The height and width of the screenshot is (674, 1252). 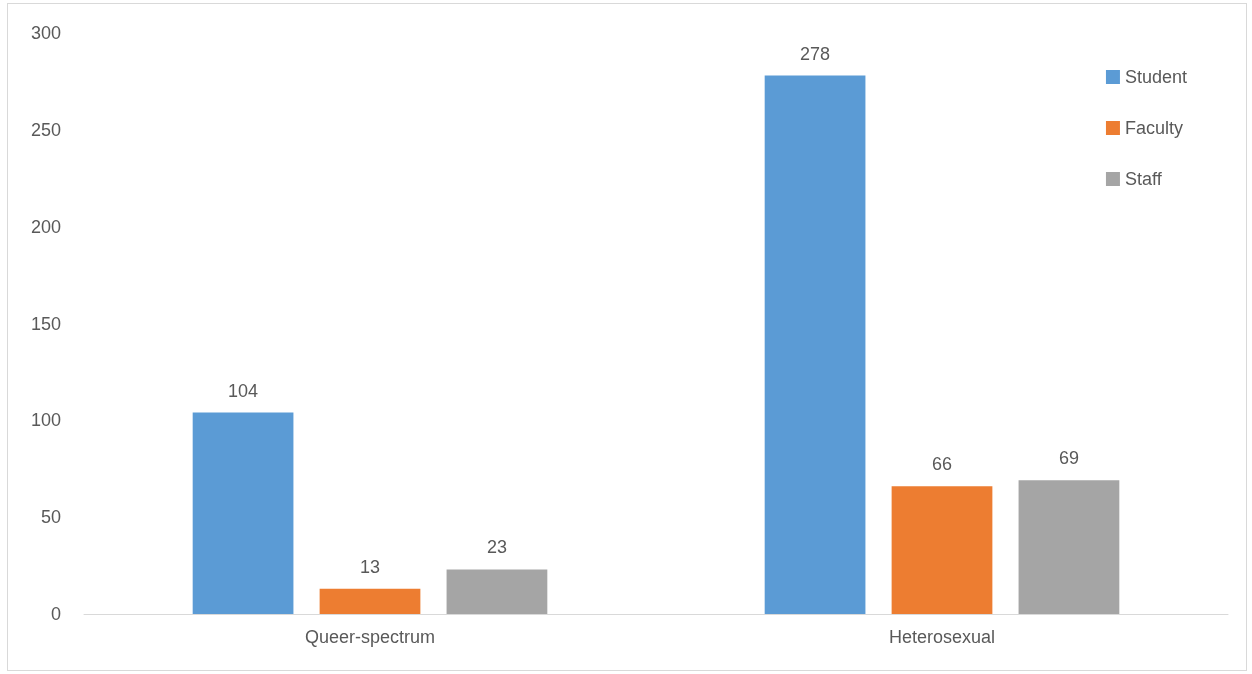 What do you see at coordinates (45, 323) in the screenshot?
I see `y-tick-label: 150` at bounding box center [45, 323].